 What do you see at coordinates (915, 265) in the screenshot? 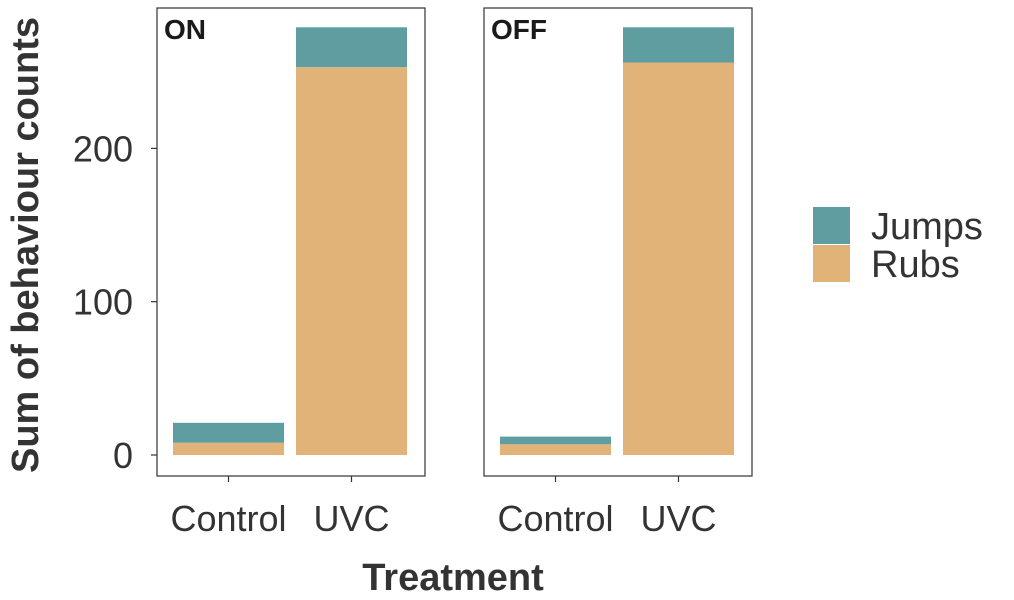
I see `legend-label-rubs: Rubs` at bounding box center [915, 265].